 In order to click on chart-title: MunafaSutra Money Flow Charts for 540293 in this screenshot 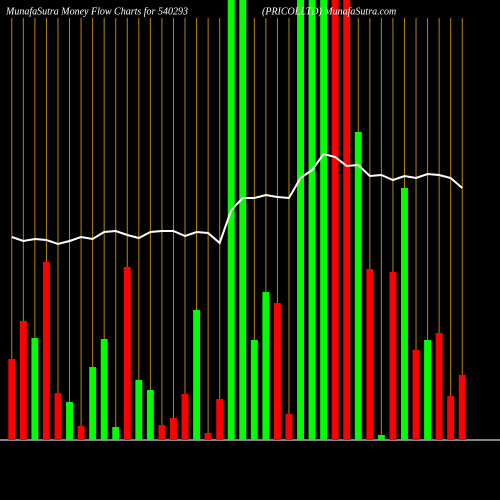, I will do `click(96, 11)`.